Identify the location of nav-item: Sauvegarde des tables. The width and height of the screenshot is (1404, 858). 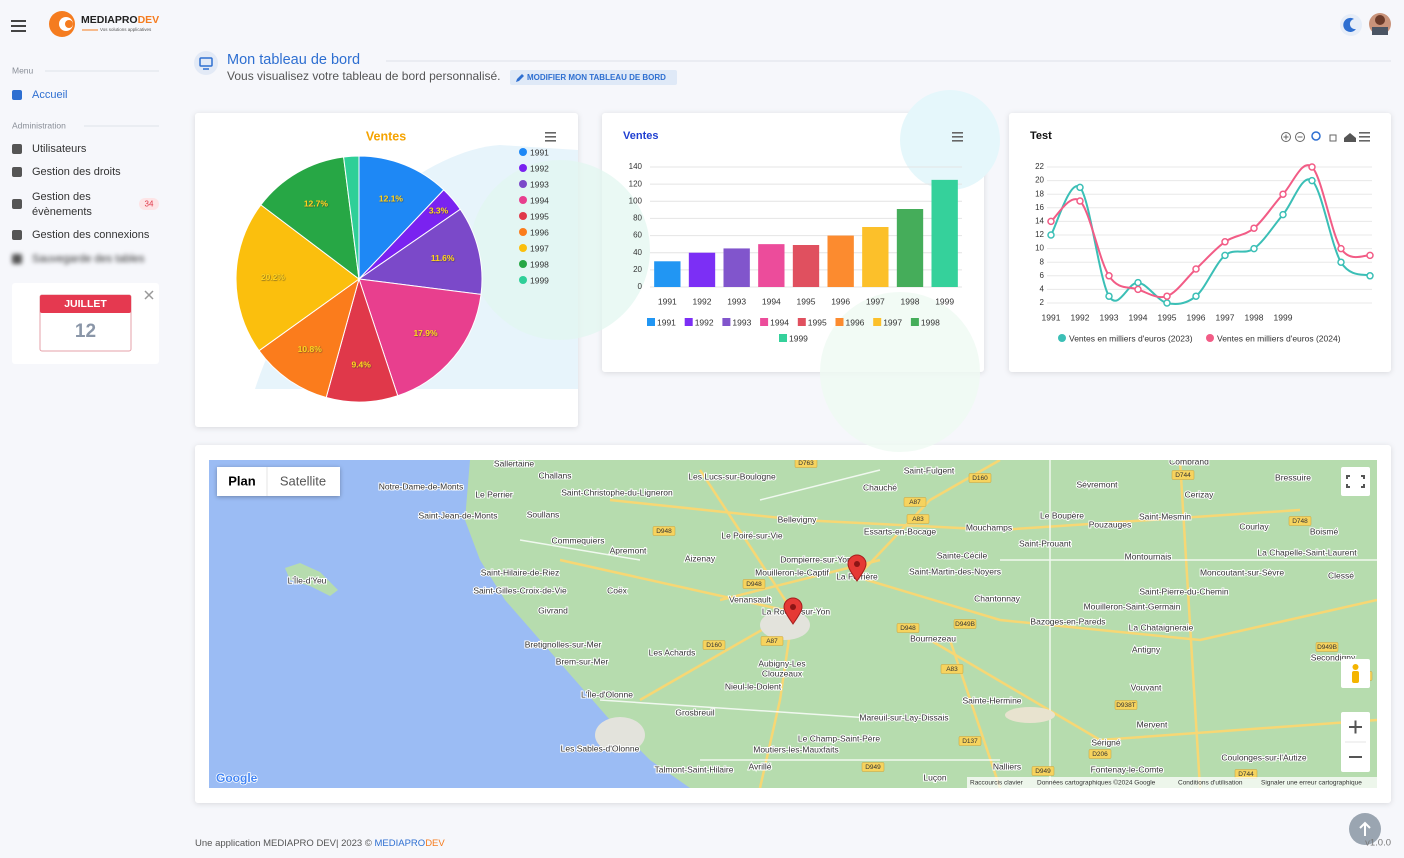
(78, 259).